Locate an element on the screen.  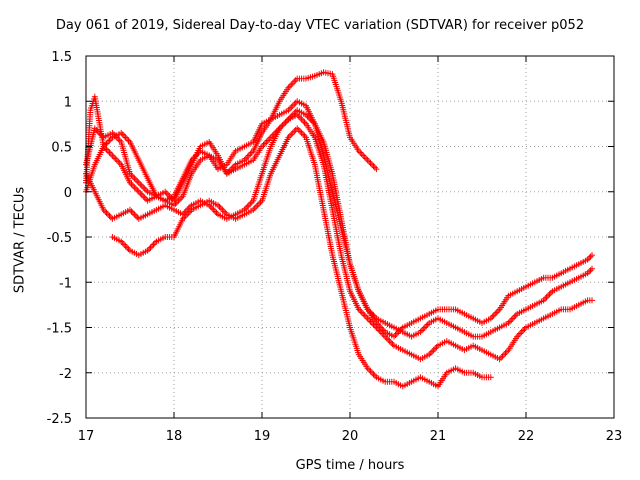
y-tick-label: 0.5 is located at coordinates (61, 148).